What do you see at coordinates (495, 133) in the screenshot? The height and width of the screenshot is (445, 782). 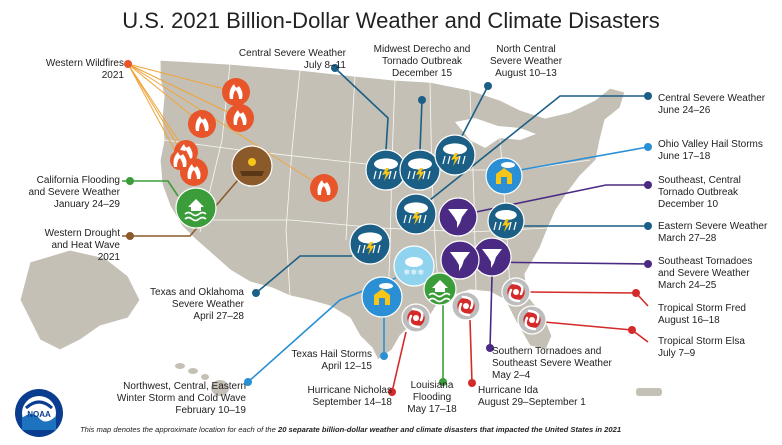 I see `great-lakes` at bounding box center [495, 133].